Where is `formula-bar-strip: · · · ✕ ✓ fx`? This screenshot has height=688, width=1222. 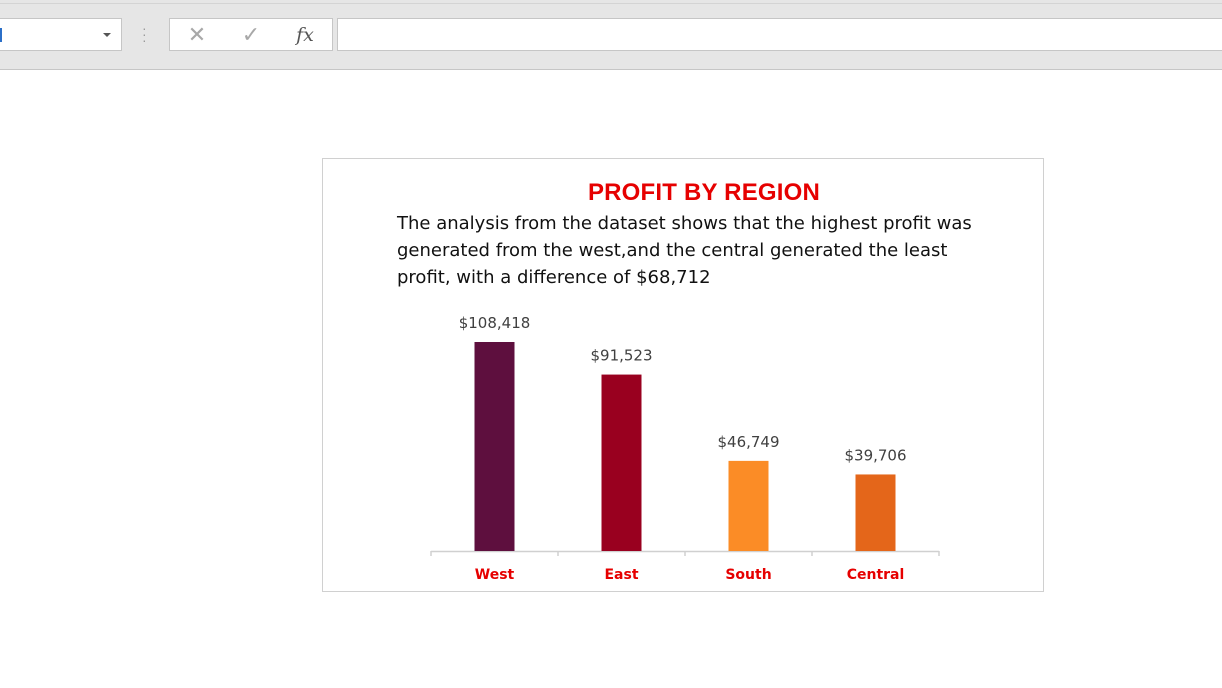 formula-bar-strip: · · · ✕ ✓ fx is located at coordinates (611, 35).